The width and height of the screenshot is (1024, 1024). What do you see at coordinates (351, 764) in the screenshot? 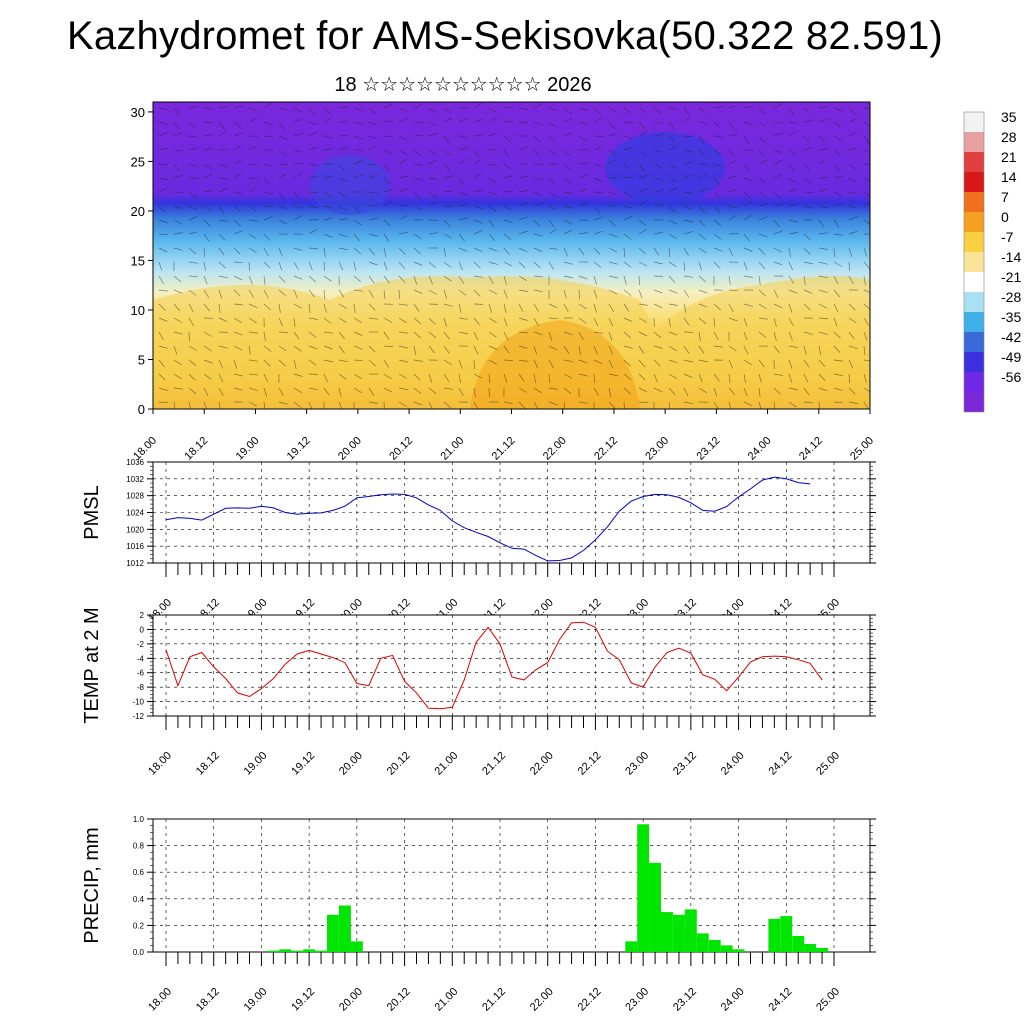
I see `x-tick-label: 20.00` at bounding box center [351, 764].